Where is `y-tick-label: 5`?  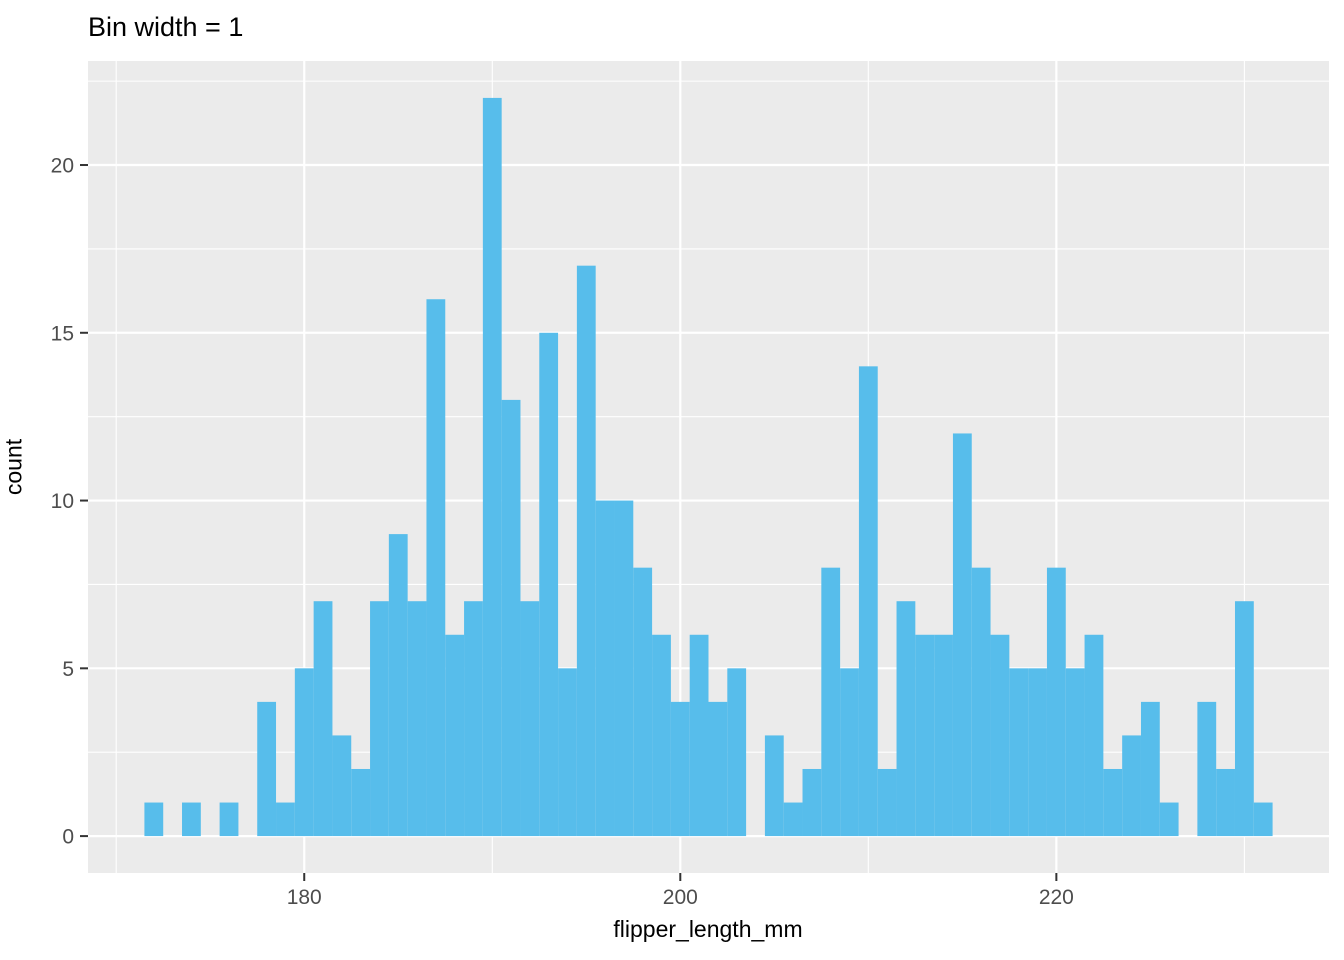 y-tick-label: 5 is located at coordinates (68, 669).